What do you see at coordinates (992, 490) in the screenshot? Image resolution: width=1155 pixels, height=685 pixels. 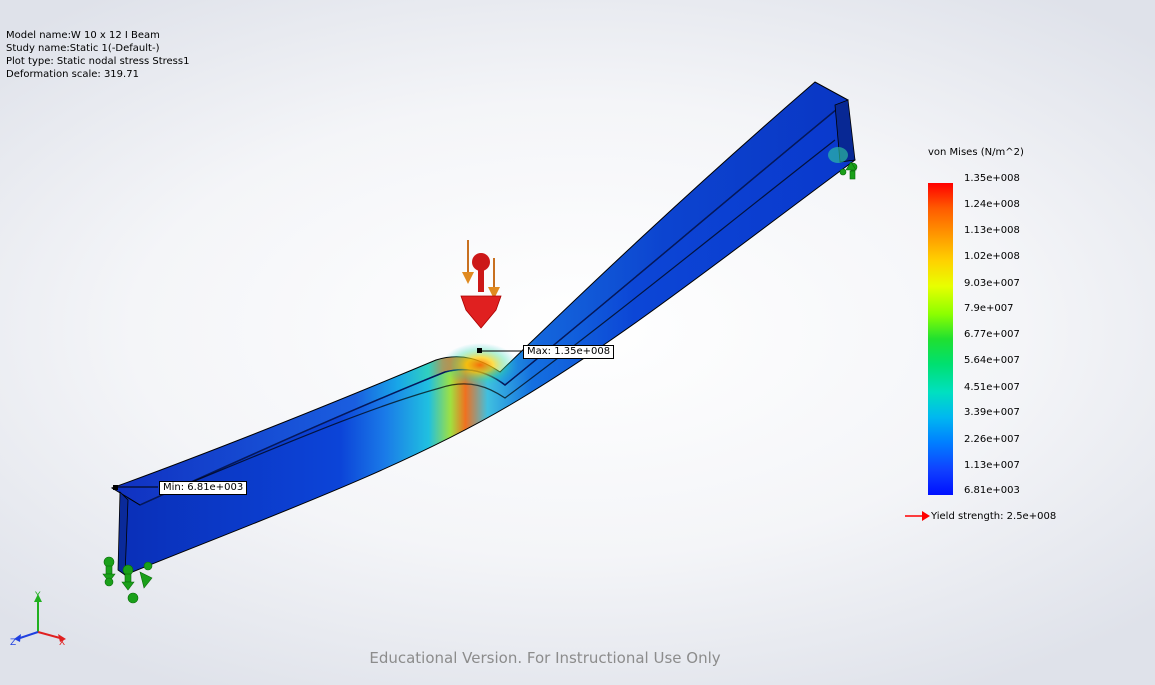 I see `legend-tick: 6.81e+003` at bounding box center [992, 490].